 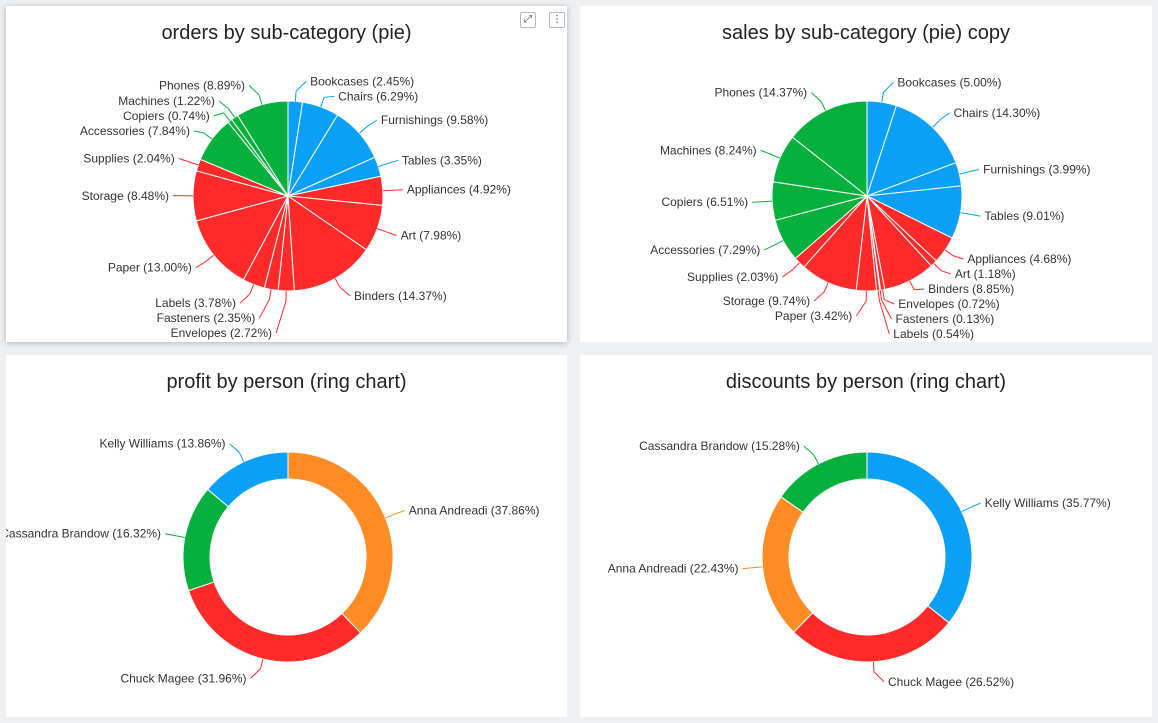 What do you see at coordinates (704, 202) in the screenshot?
I see `data-label: Copiers (6.51%)` at bounding box center [704, 202].